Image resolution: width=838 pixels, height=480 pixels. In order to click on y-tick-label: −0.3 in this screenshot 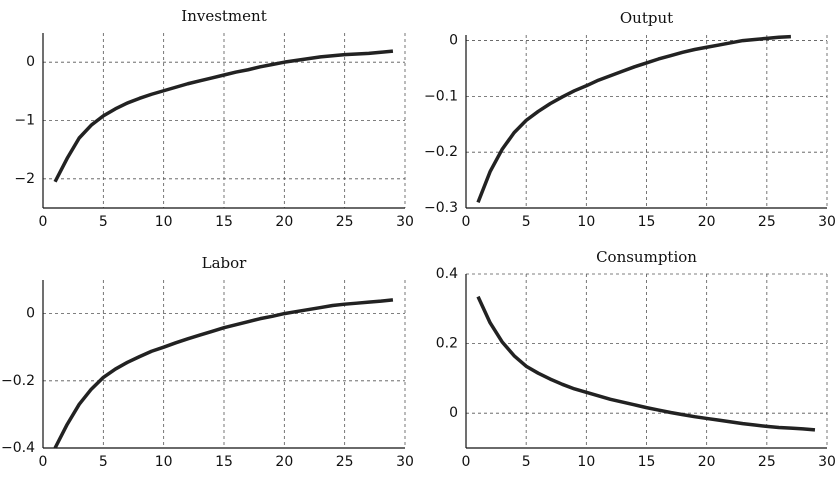, I will do `click(441, 208)`.